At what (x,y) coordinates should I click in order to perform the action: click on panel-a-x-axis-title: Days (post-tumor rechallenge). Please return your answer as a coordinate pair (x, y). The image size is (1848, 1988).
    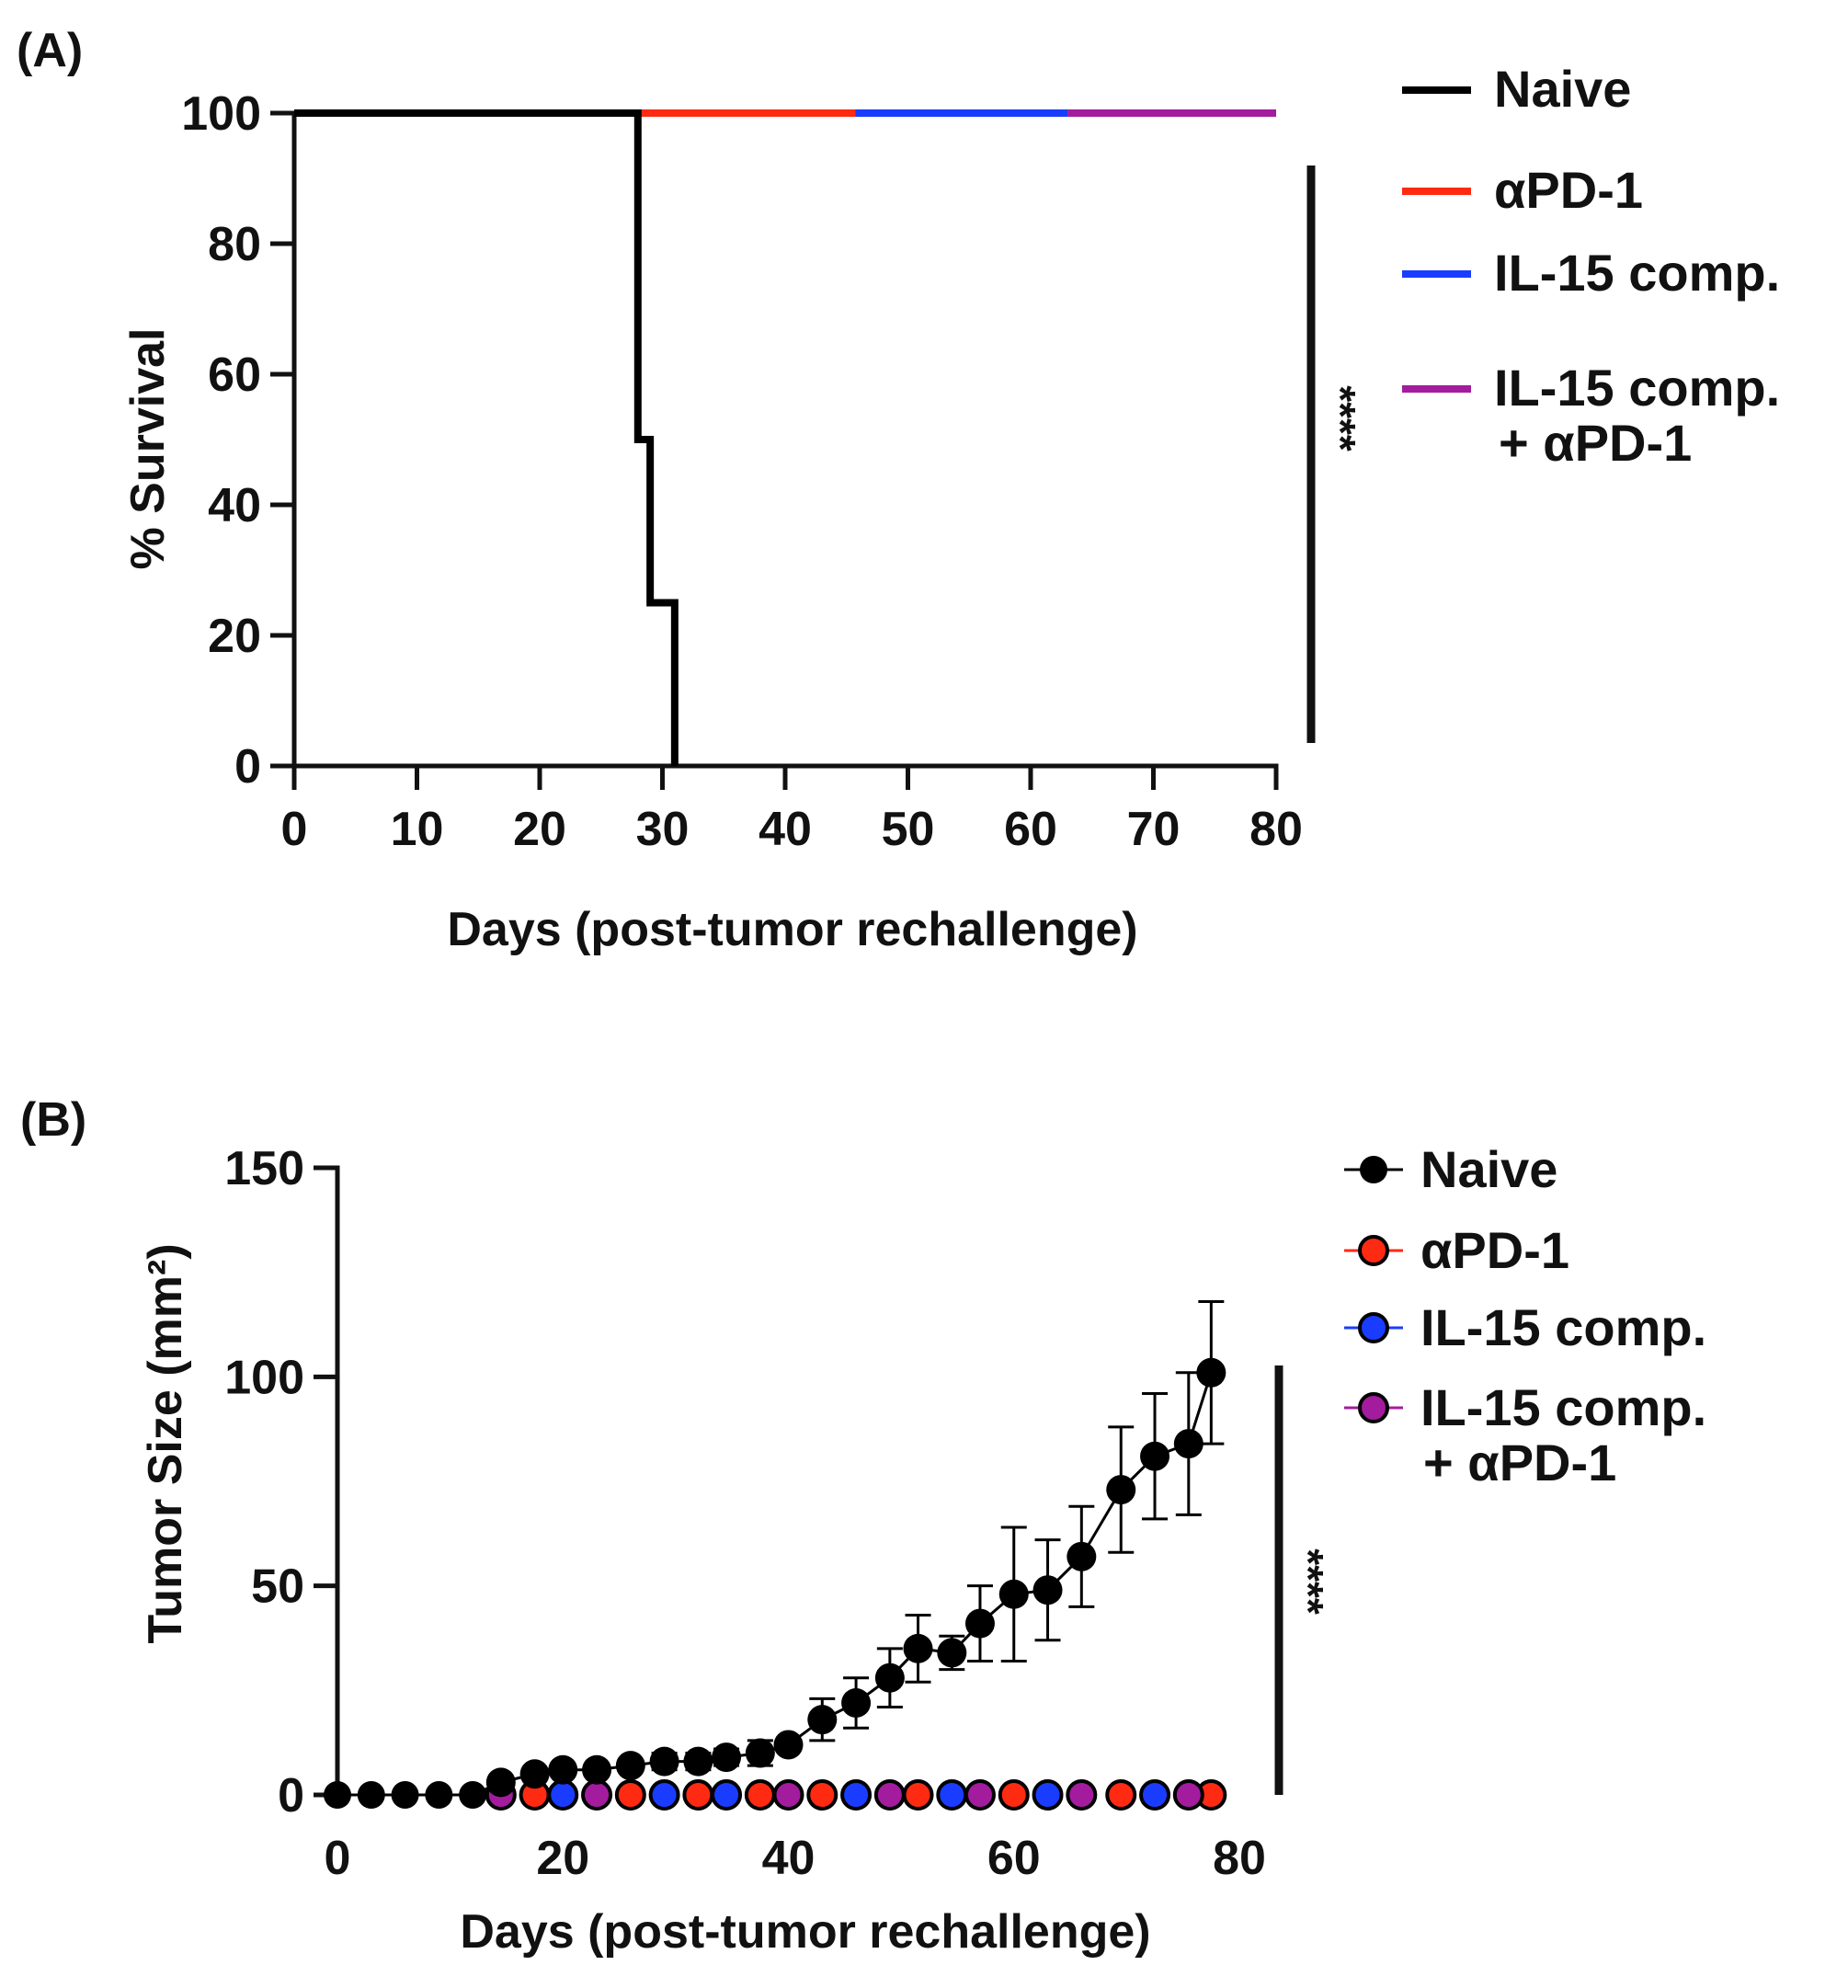
    Looking at the image, I should click on (792, 930).